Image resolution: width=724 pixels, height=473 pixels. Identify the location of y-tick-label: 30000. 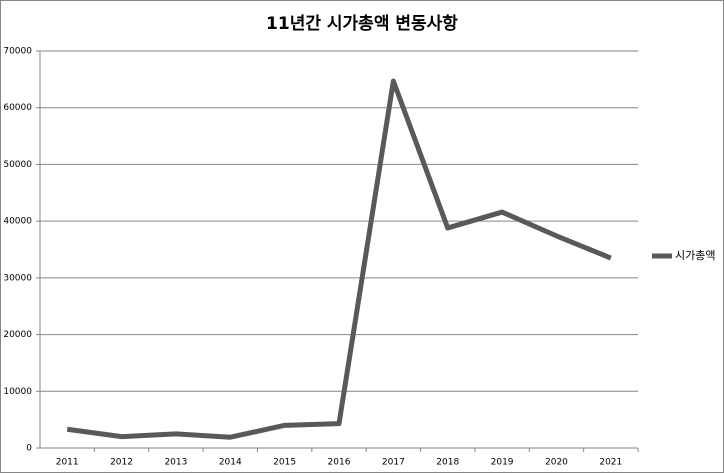
(17, 278).